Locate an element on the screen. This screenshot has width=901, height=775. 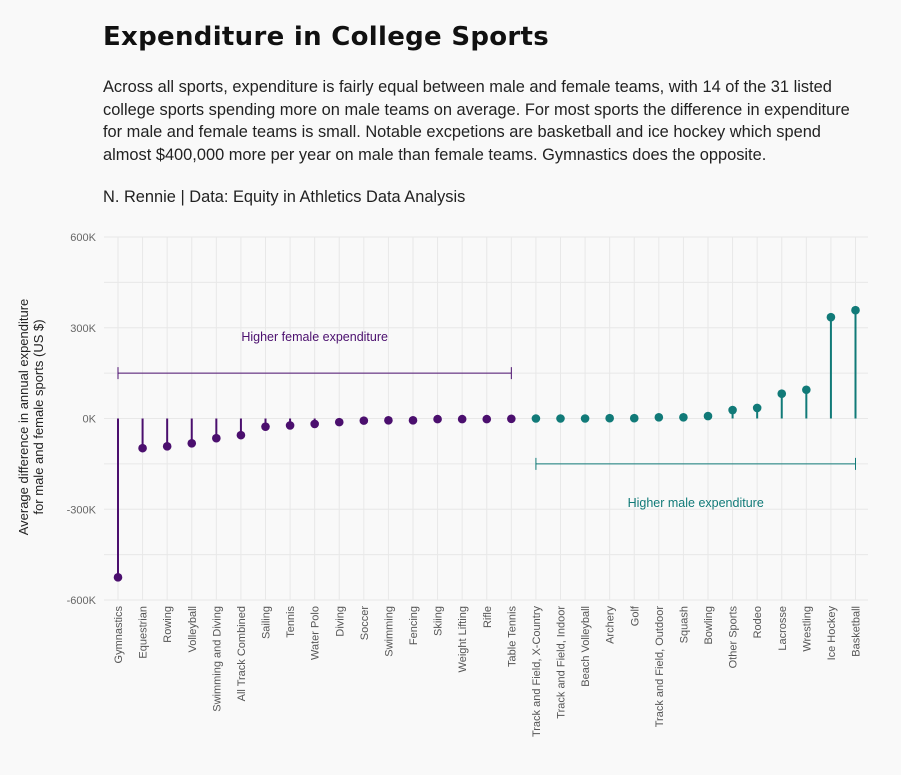
x-tick-label: All Track Combined is located at coordinates (242, 653).